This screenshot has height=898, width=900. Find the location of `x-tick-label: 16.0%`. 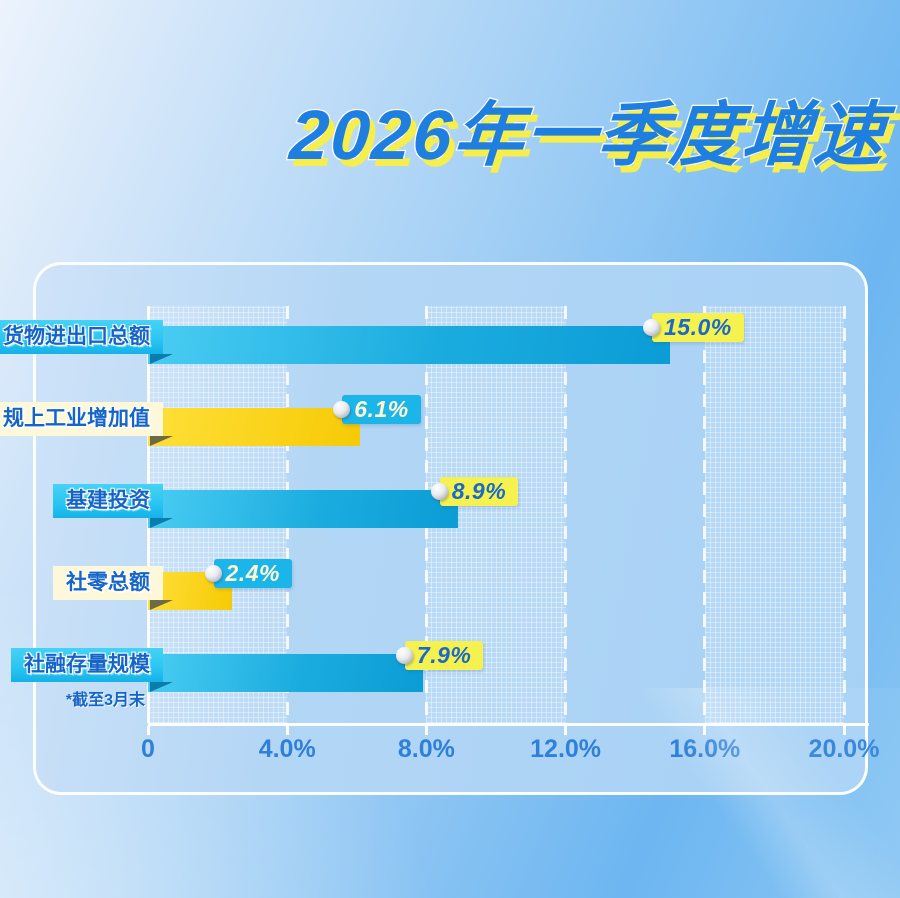

x-tick-label: 16.0% is located at coordinates (705, 749).